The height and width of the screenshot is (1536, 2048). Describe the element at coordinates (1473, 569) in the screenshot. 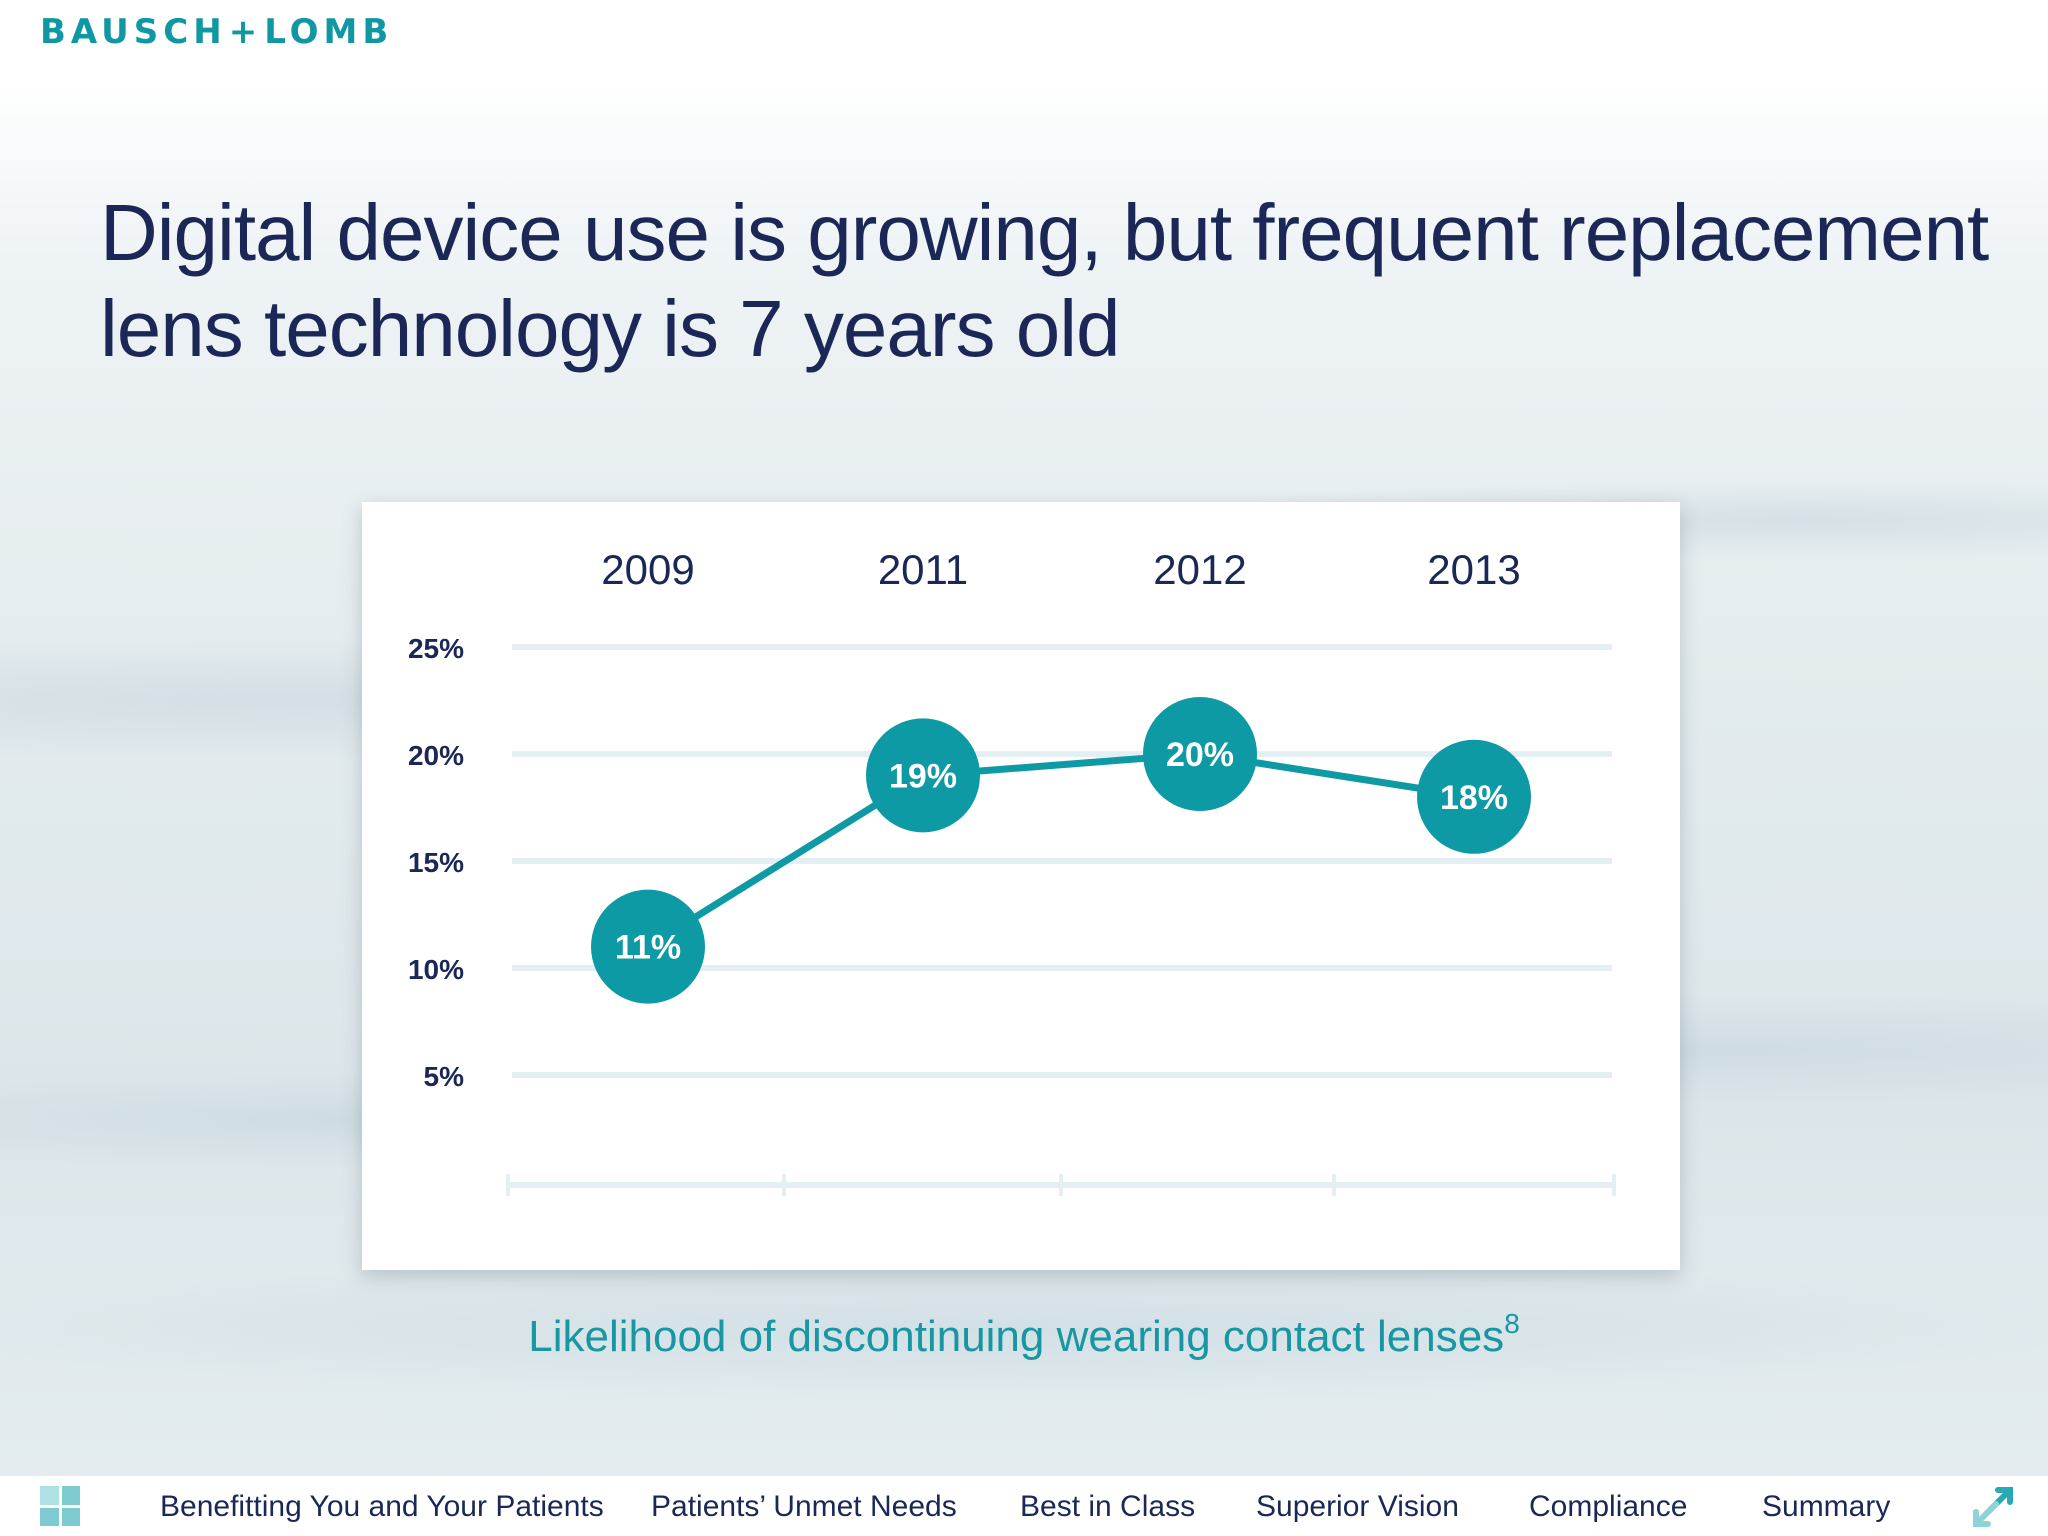

I see `x-category-label: 2013` at that location.